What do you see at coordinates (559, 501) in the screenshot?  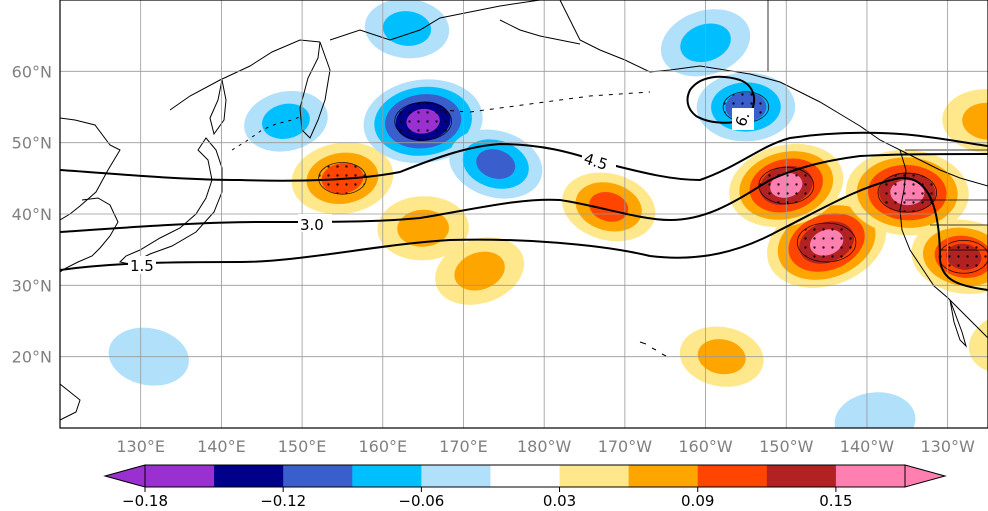 I see `colorbar-tick-label: 0.03` at bounding box center [559, 501].